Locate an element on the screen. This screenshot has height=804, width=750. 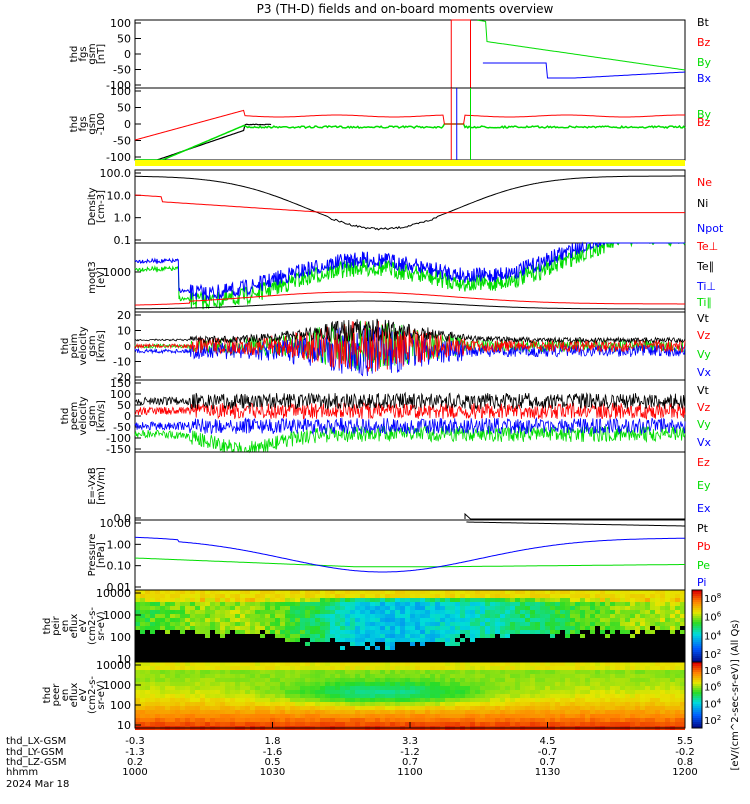
x-tick-label: -1.6 is located at coordinates (273, 752).